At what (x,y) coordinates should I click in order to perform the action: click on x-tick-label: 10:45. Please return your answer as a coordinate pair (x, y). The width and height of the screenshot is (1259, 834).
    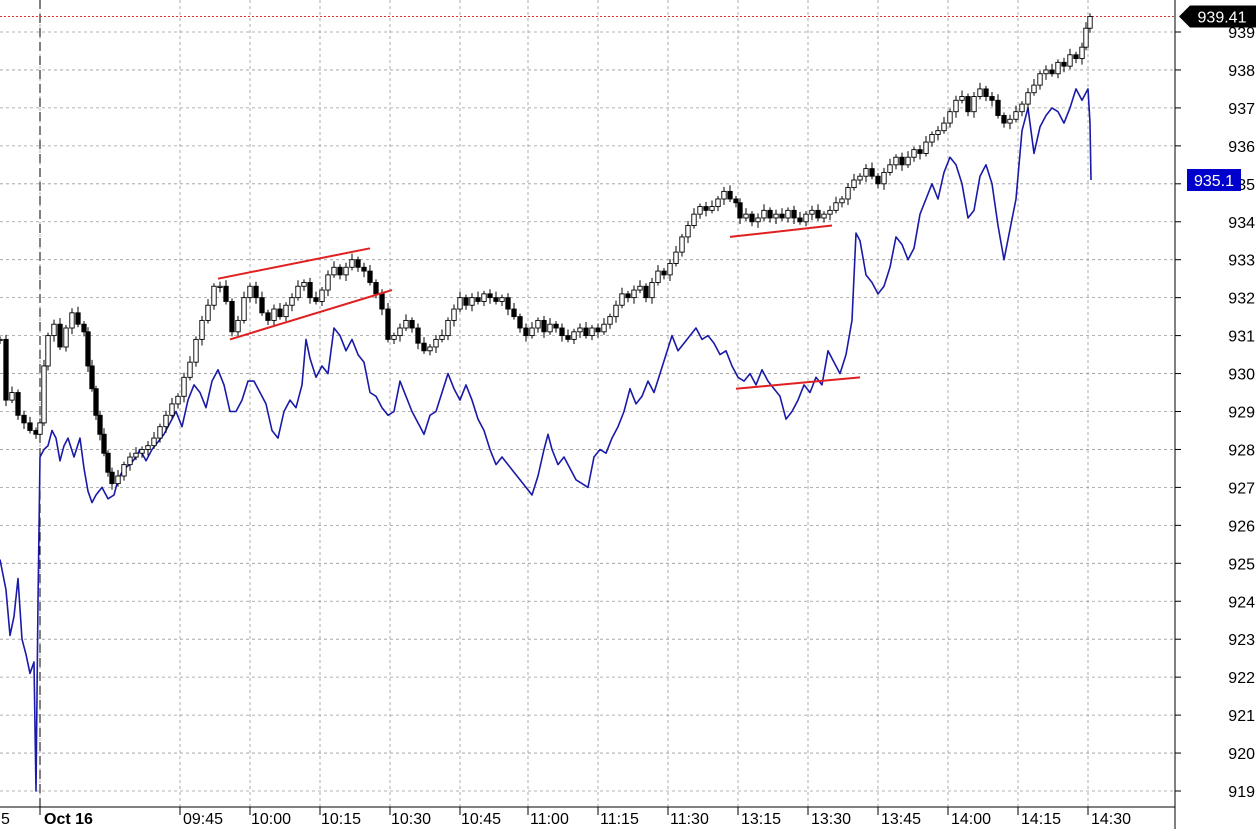
    Looking at the image, I should click on (481, 819).